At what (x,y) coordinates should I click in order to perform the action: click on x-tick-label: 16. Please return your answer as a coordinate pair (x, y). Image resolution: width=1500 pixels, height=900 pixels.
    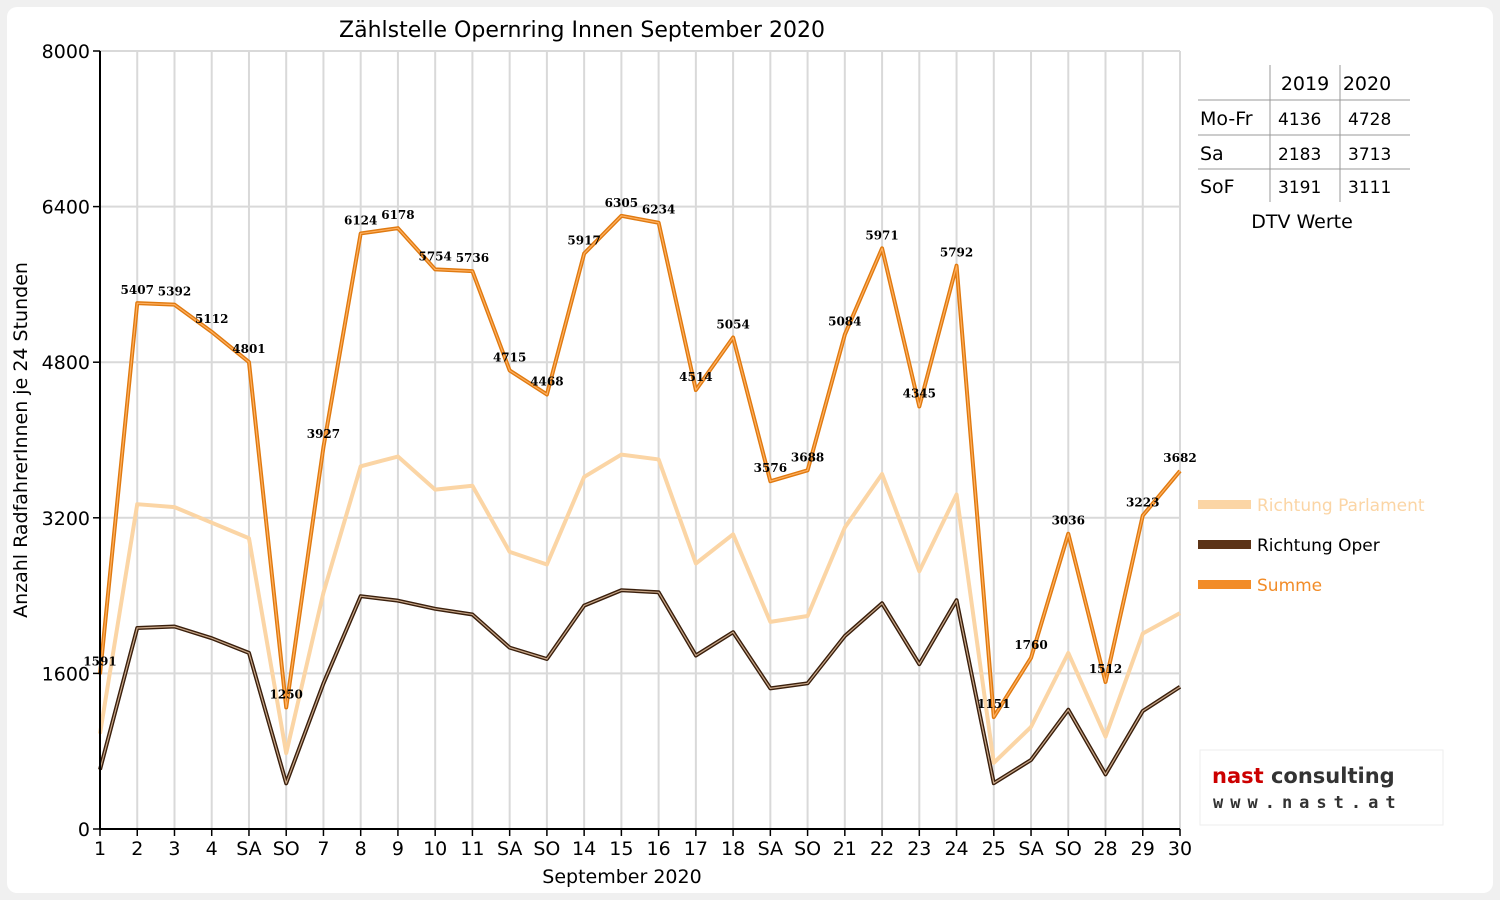
    Looking at the image, I should click on (659, 849).